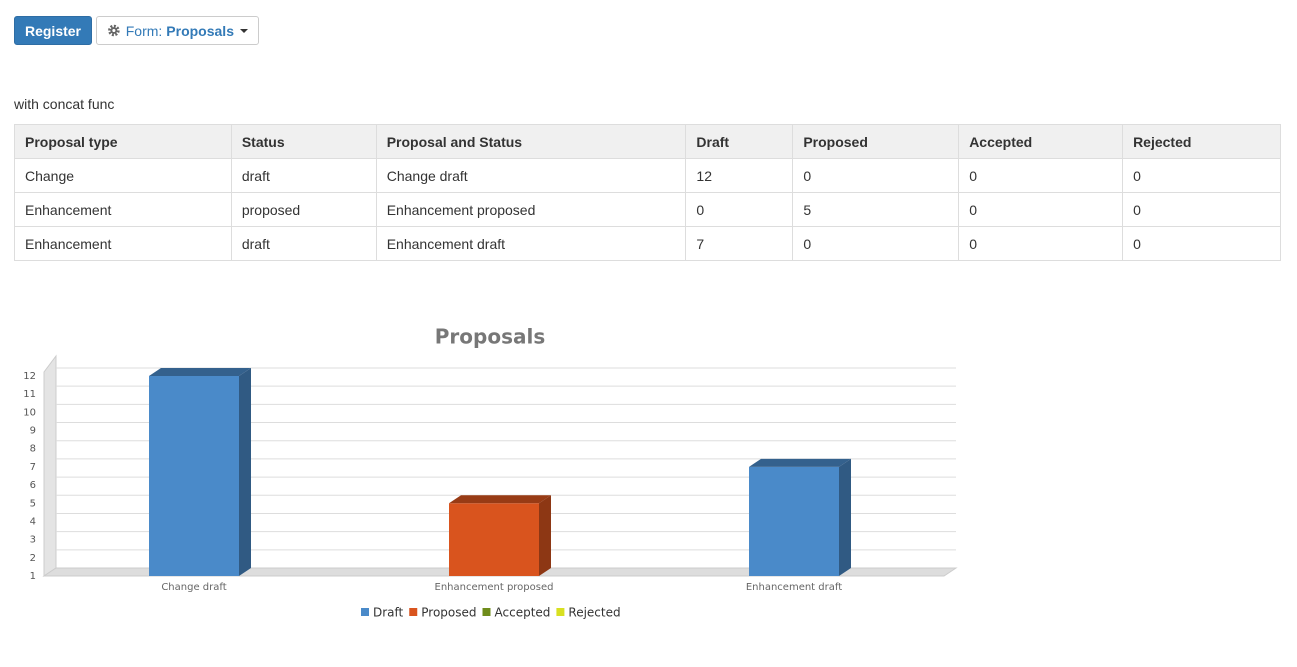 The image size is (1297, 667). What do you see at coordinates (531, 209) in the screenshot?
I see `table-cell: Enhancement proposed` at bounding box center [531, 209].